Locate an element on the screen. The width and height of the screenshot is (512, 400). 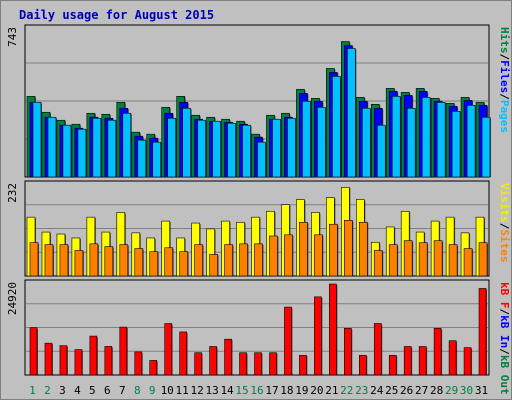
legend-entry: Hits is located at coordinates (504, 40).